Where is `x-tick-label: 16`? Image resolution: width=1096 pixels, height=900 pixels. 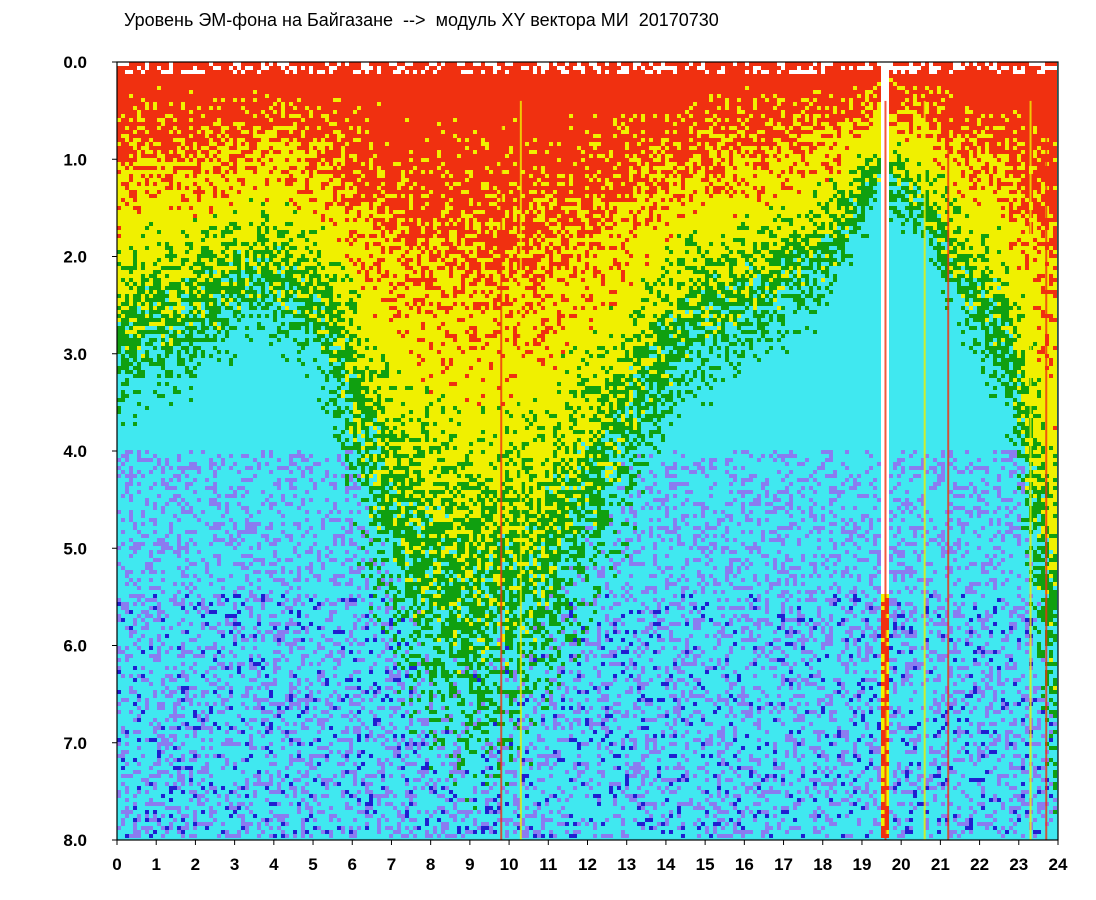
x-tick-label: 16 is located at coordinates (744, 864).